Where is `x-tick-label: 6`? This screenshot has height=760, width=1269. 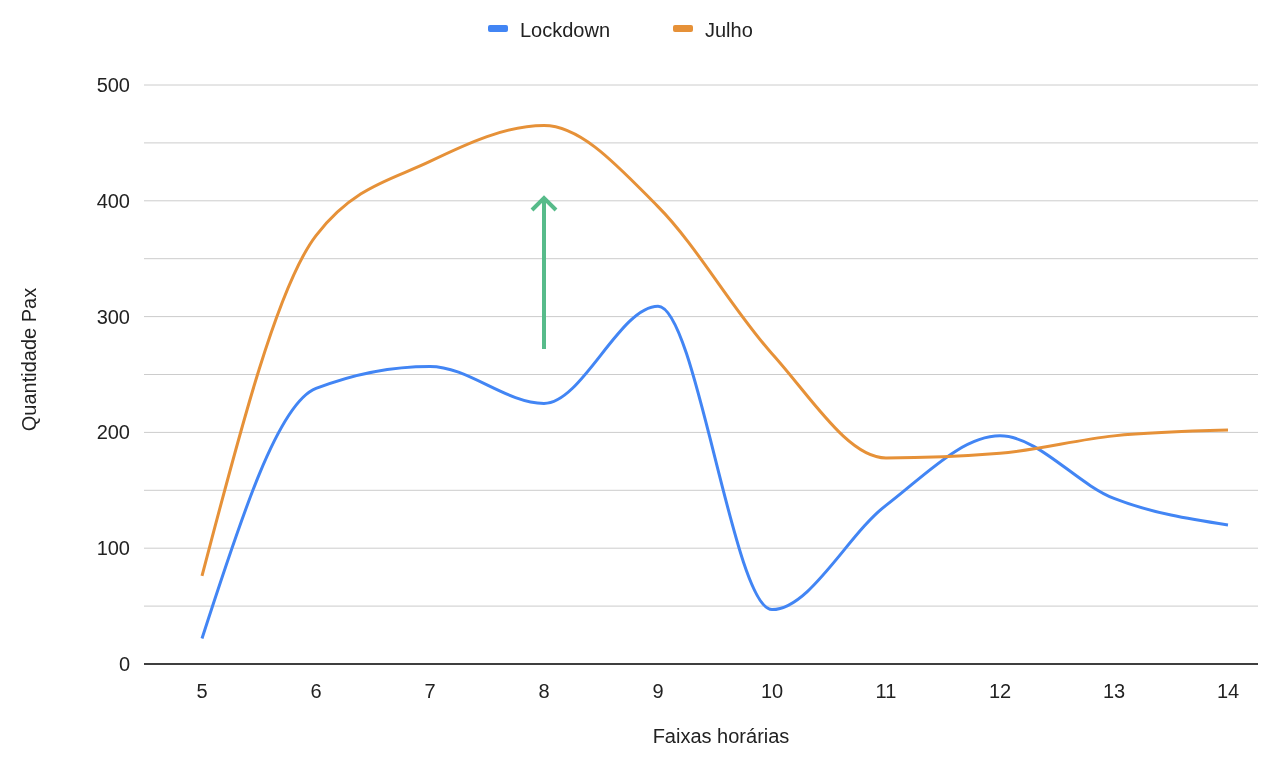
x-tick-label: 6 is located at coordinates (316, 691).